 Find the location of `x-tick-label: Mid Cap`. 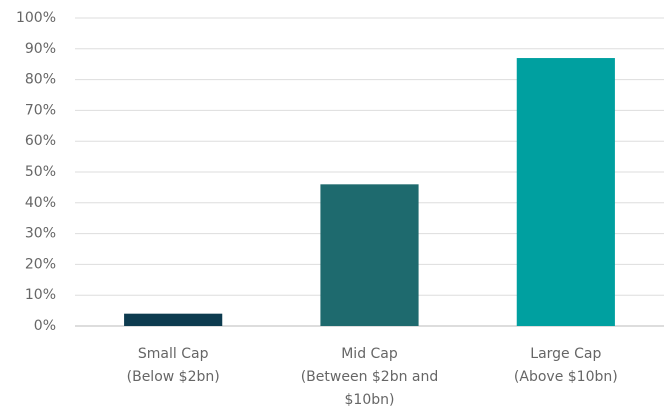

x-tick-label: Mid Cap is located at coordinates (369, 354).